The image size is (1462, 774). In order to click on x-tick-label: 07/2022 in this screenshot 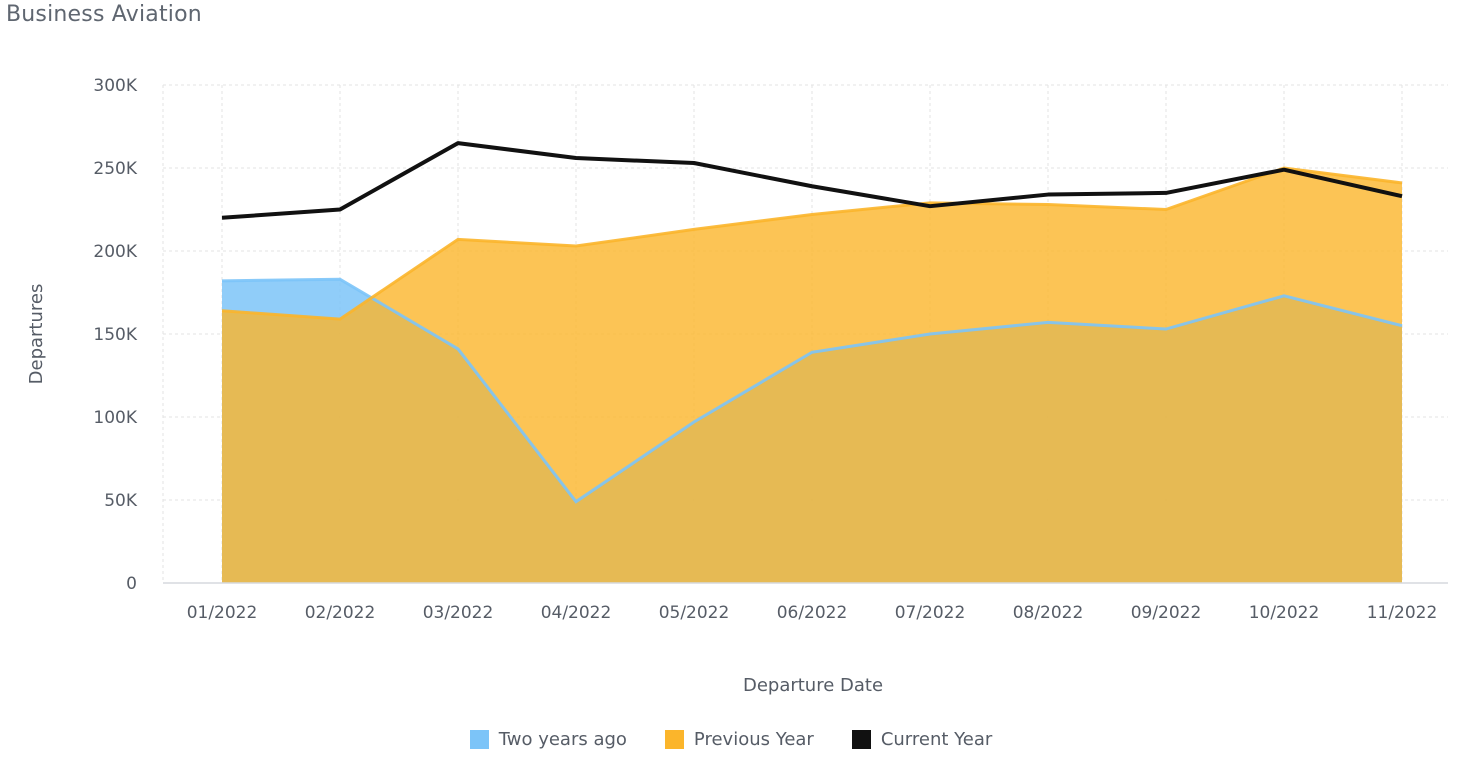, I will do `click(930, 613)`.